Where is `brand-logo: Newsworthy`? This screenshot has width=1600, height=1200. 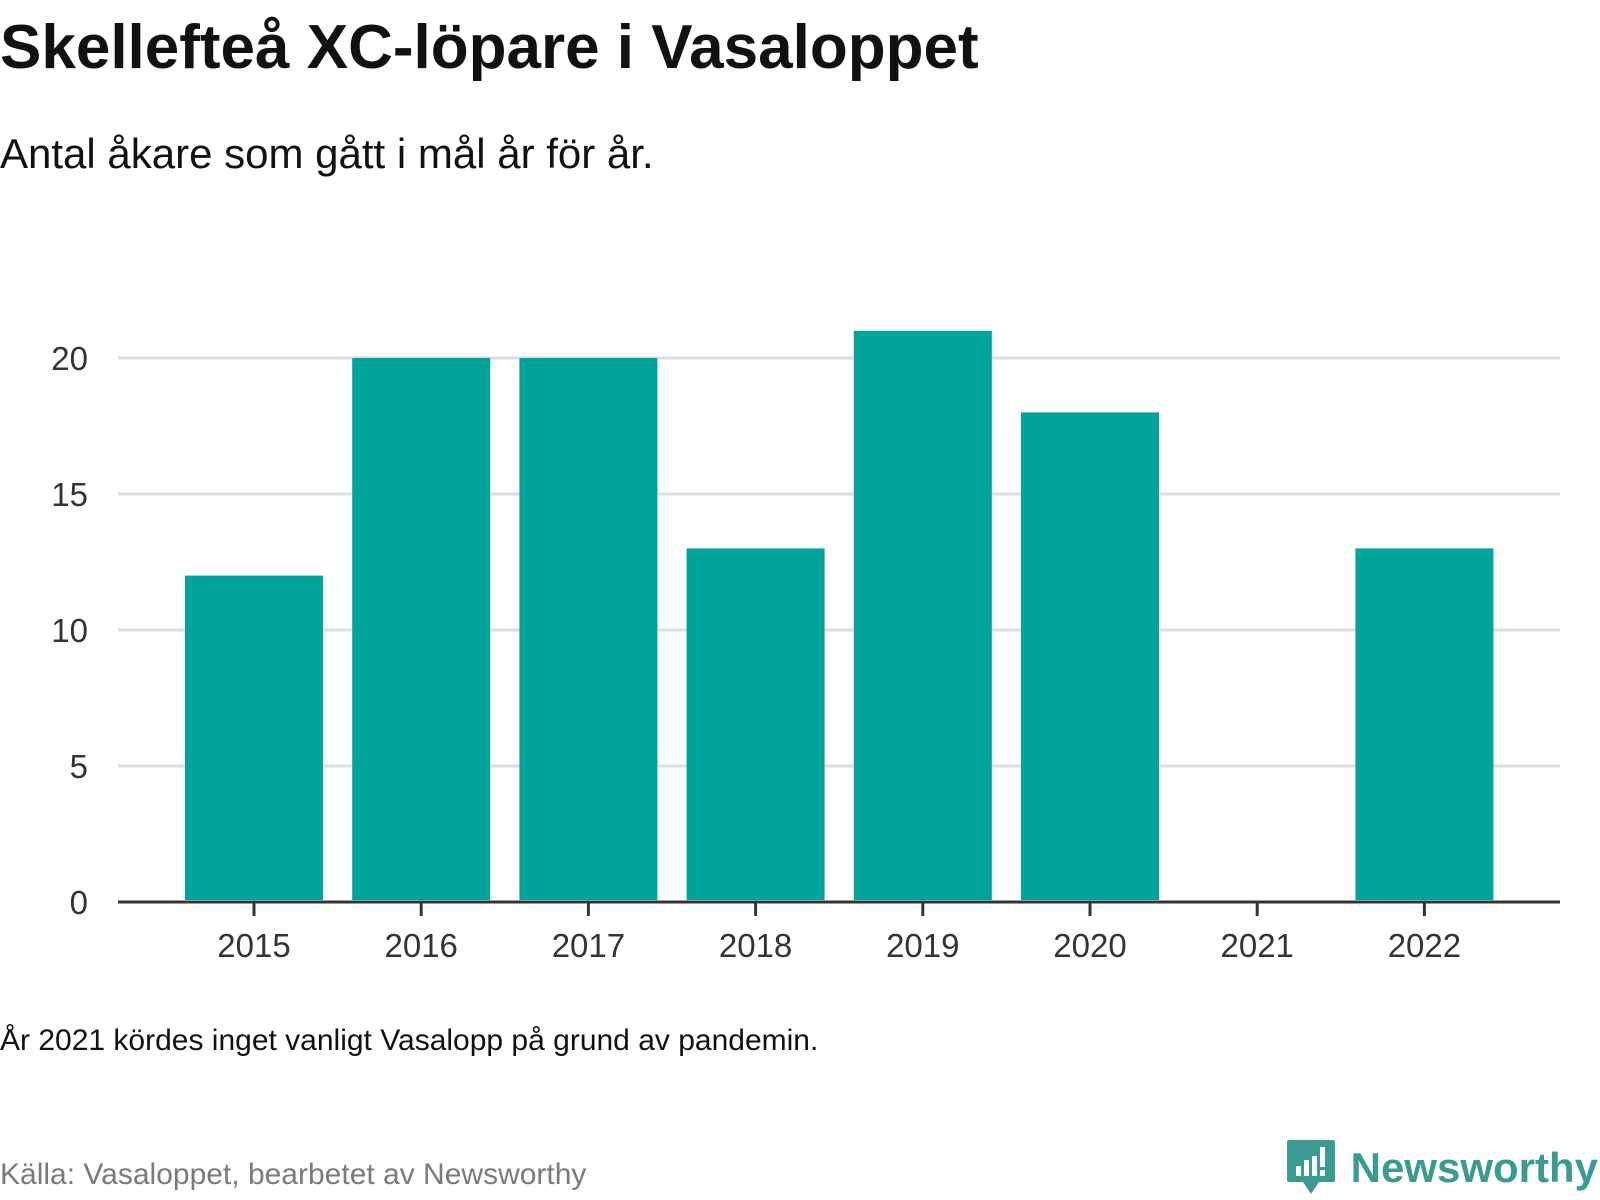 brand-logo: Newsworthy is located at coordinates (1441, 1168).